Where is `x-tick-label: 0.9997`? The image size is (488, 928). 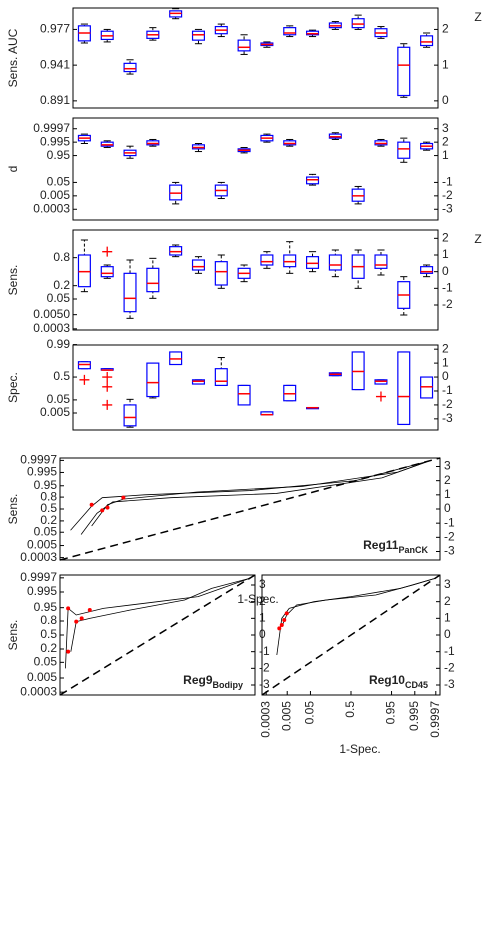
x-tick-label: 0.9997 is located at coordinates (435, 719).